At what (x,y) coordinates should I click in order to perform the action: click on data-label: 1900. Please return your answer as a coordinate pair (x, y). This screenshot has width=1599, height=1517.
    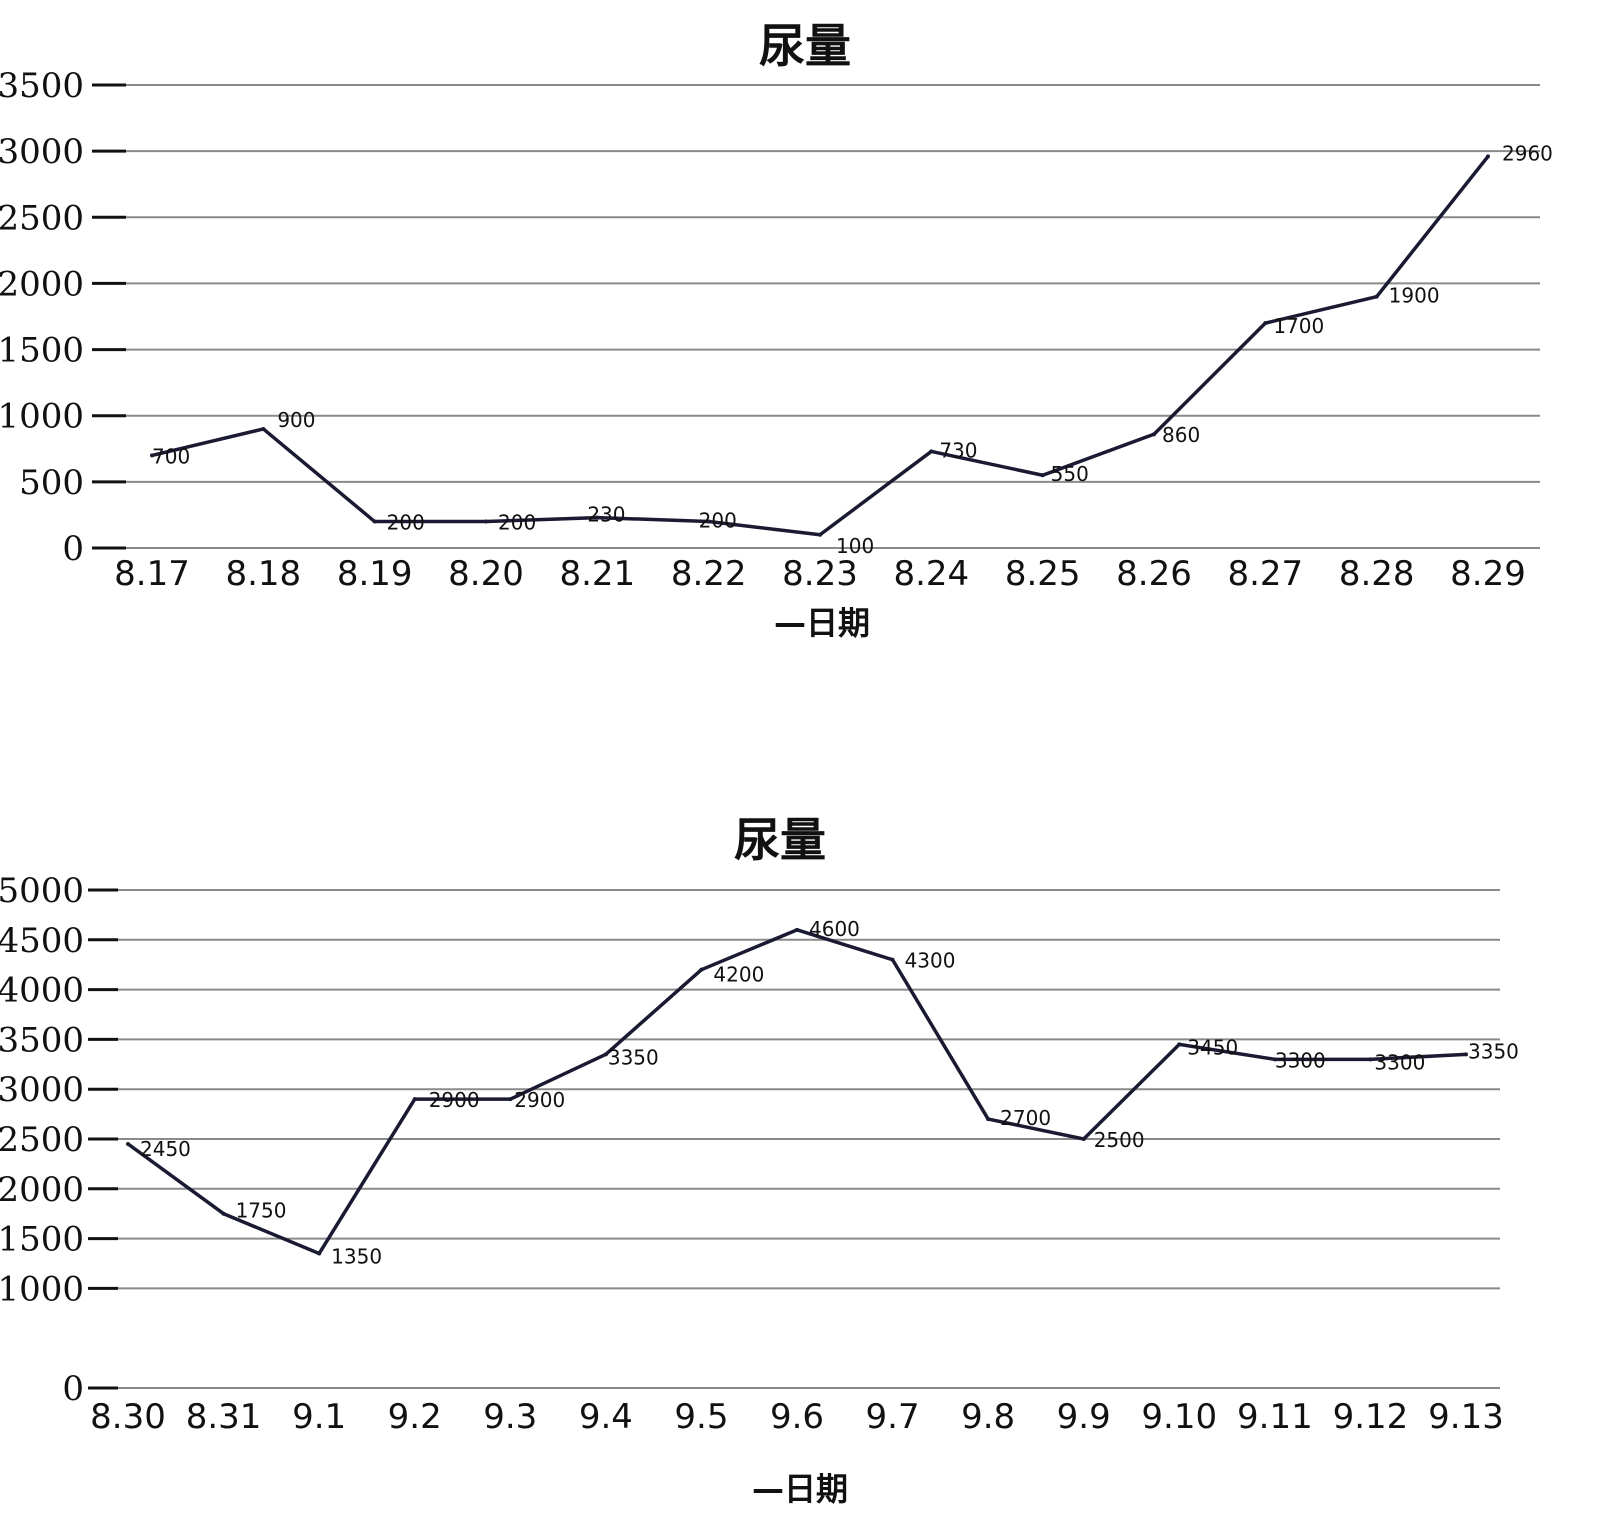
    Looking at the image, I should click on (1414, 296).